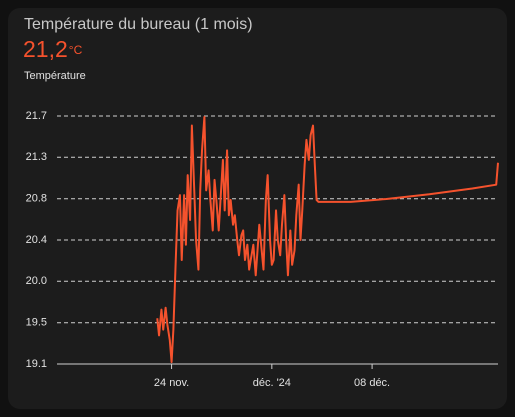 Image resolution: width=515 pixels, height=417 pixels. What do you see at coordinates (372, 383) in the screenshot?
I see `x-tick-label: 08 déc.` at bounding box center [372, 383].